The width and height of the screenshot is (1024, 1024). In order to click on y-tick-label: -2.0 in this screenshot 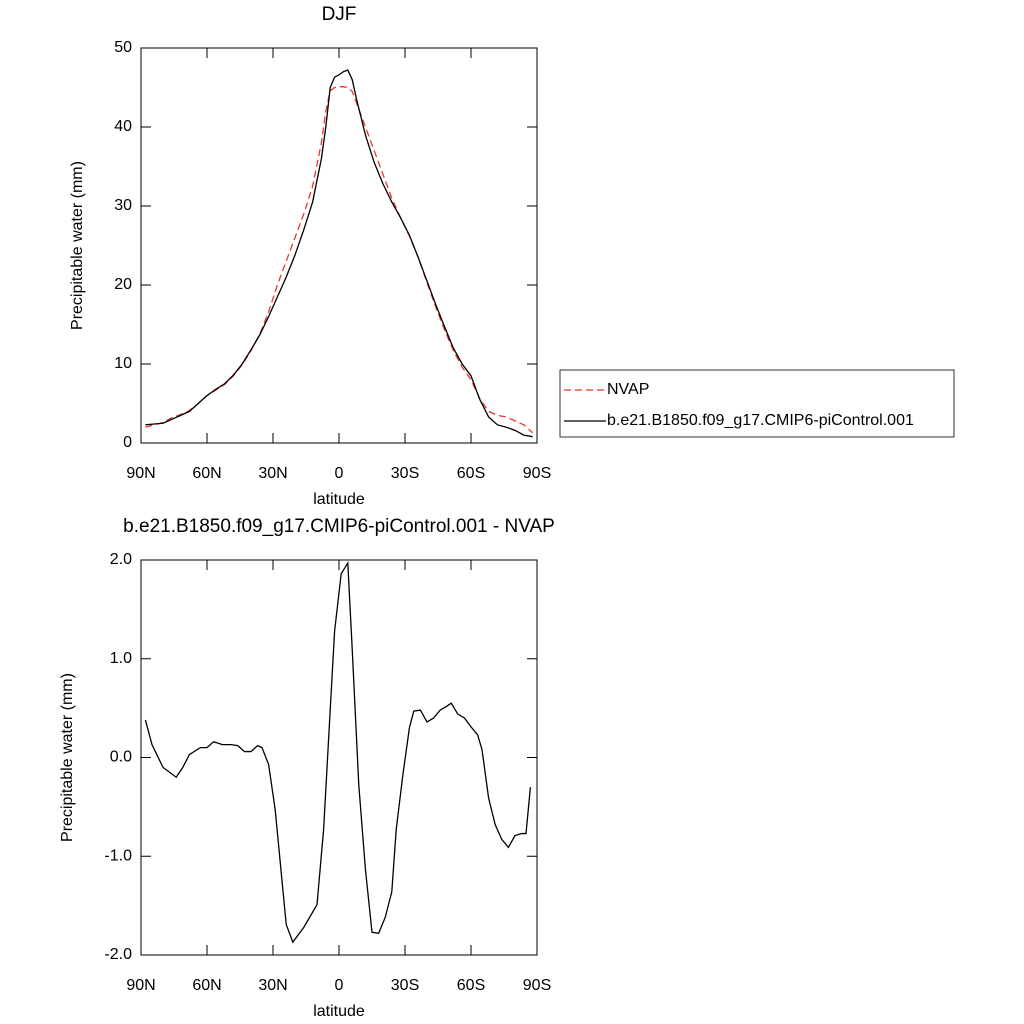, I will do `click(118, 954)`.